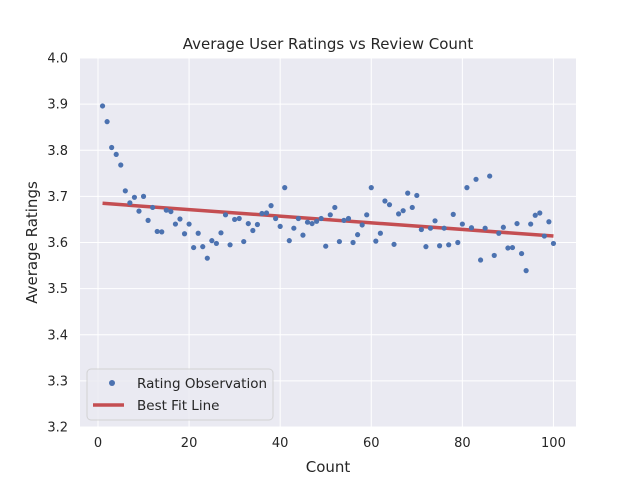  Describe the element at coordinates (32, 242) in the screenshot. I see `y-axis-title: Average Ratings` at that location.